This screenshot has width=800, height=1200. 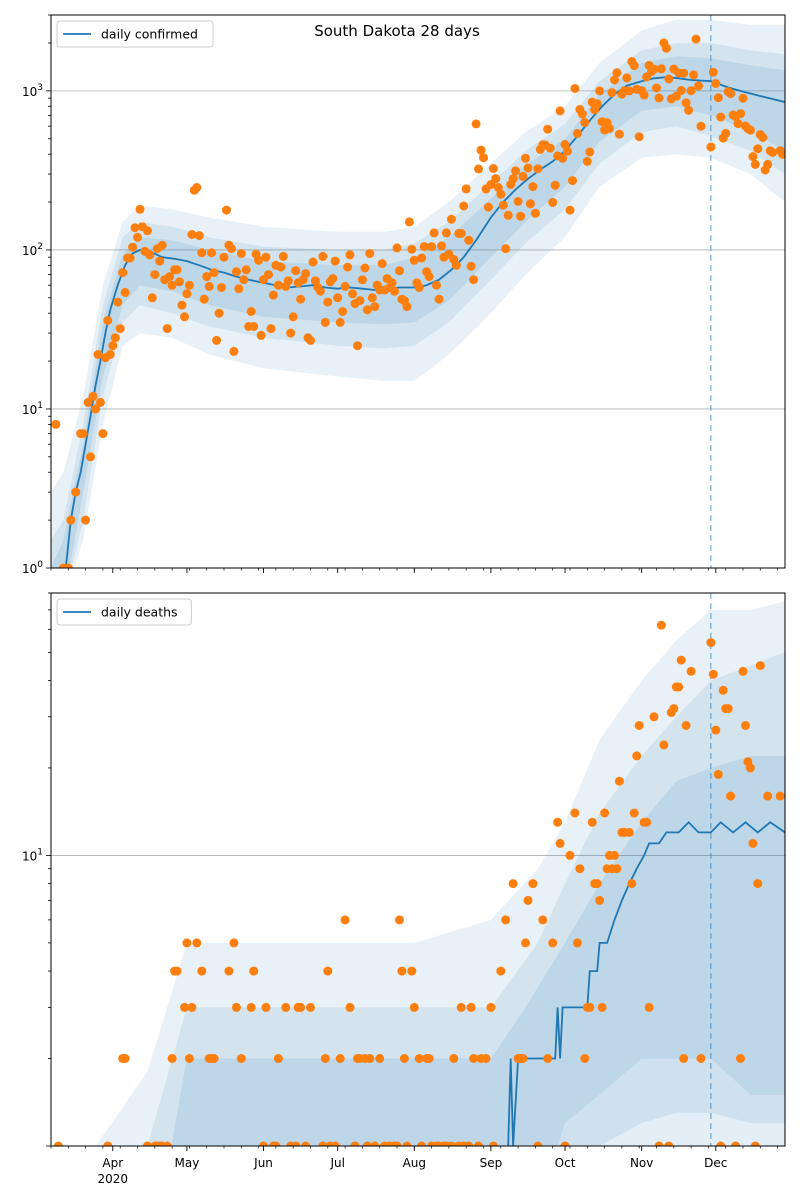 What do you see at coordinates (40, 852) in the screenshot?
I see `death-y-tick-exponent: 1` at bounding box center [40, 852].